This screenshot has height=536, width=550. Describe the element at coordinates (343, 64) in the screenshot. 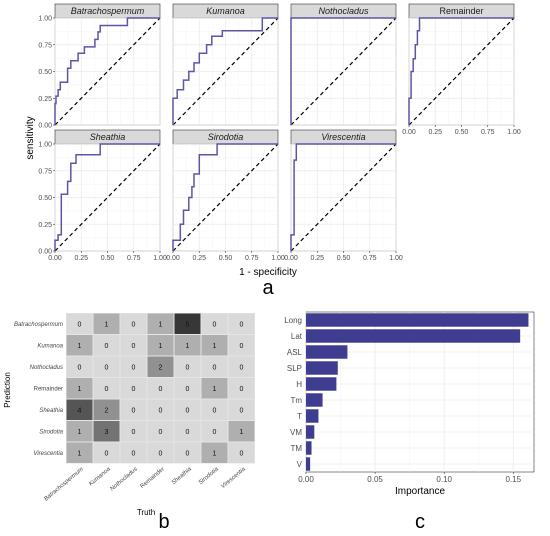

I see `roc-facet-nothocladus: Nothocladus` at that location.